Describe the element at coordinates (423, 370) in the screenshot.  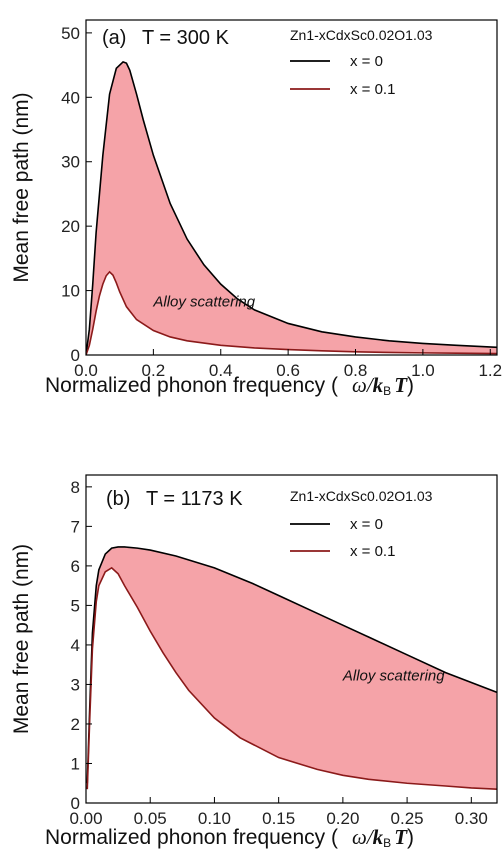
I see `x-tick-label: 1.0` at that location.